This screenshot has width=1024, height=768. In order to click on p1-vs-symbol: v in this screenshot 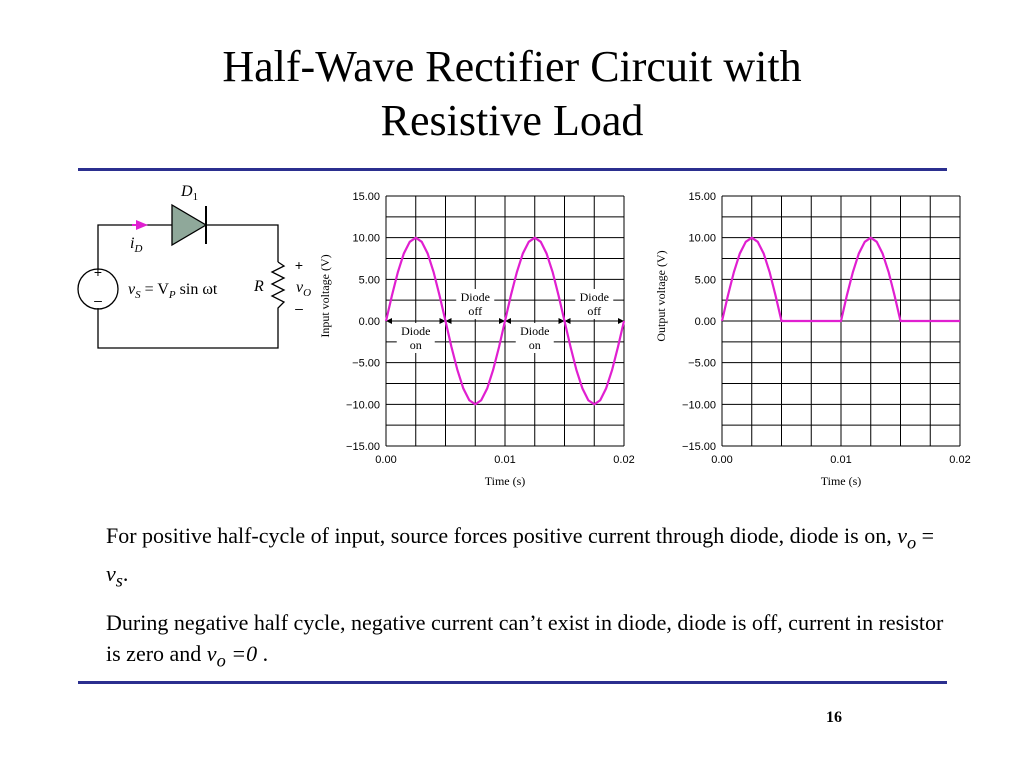, I will do `click(111, 574)`.